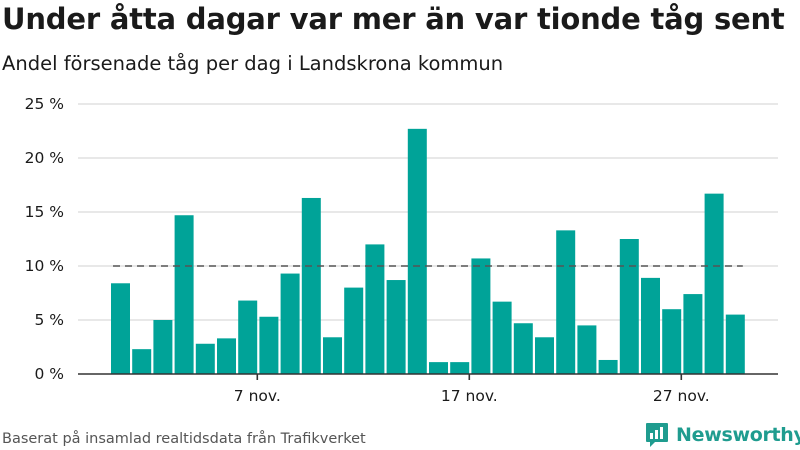 The image size is (800, 450). Describe the element at coordinates (44, 212) in the screenshot. I see `y-tick-label: 15 %` at that location.